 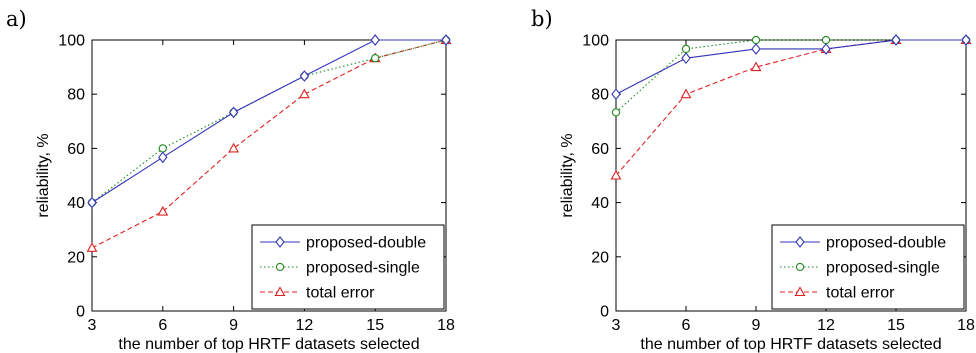 I want to click on series-proposed-single, so click(x=791, y=76).